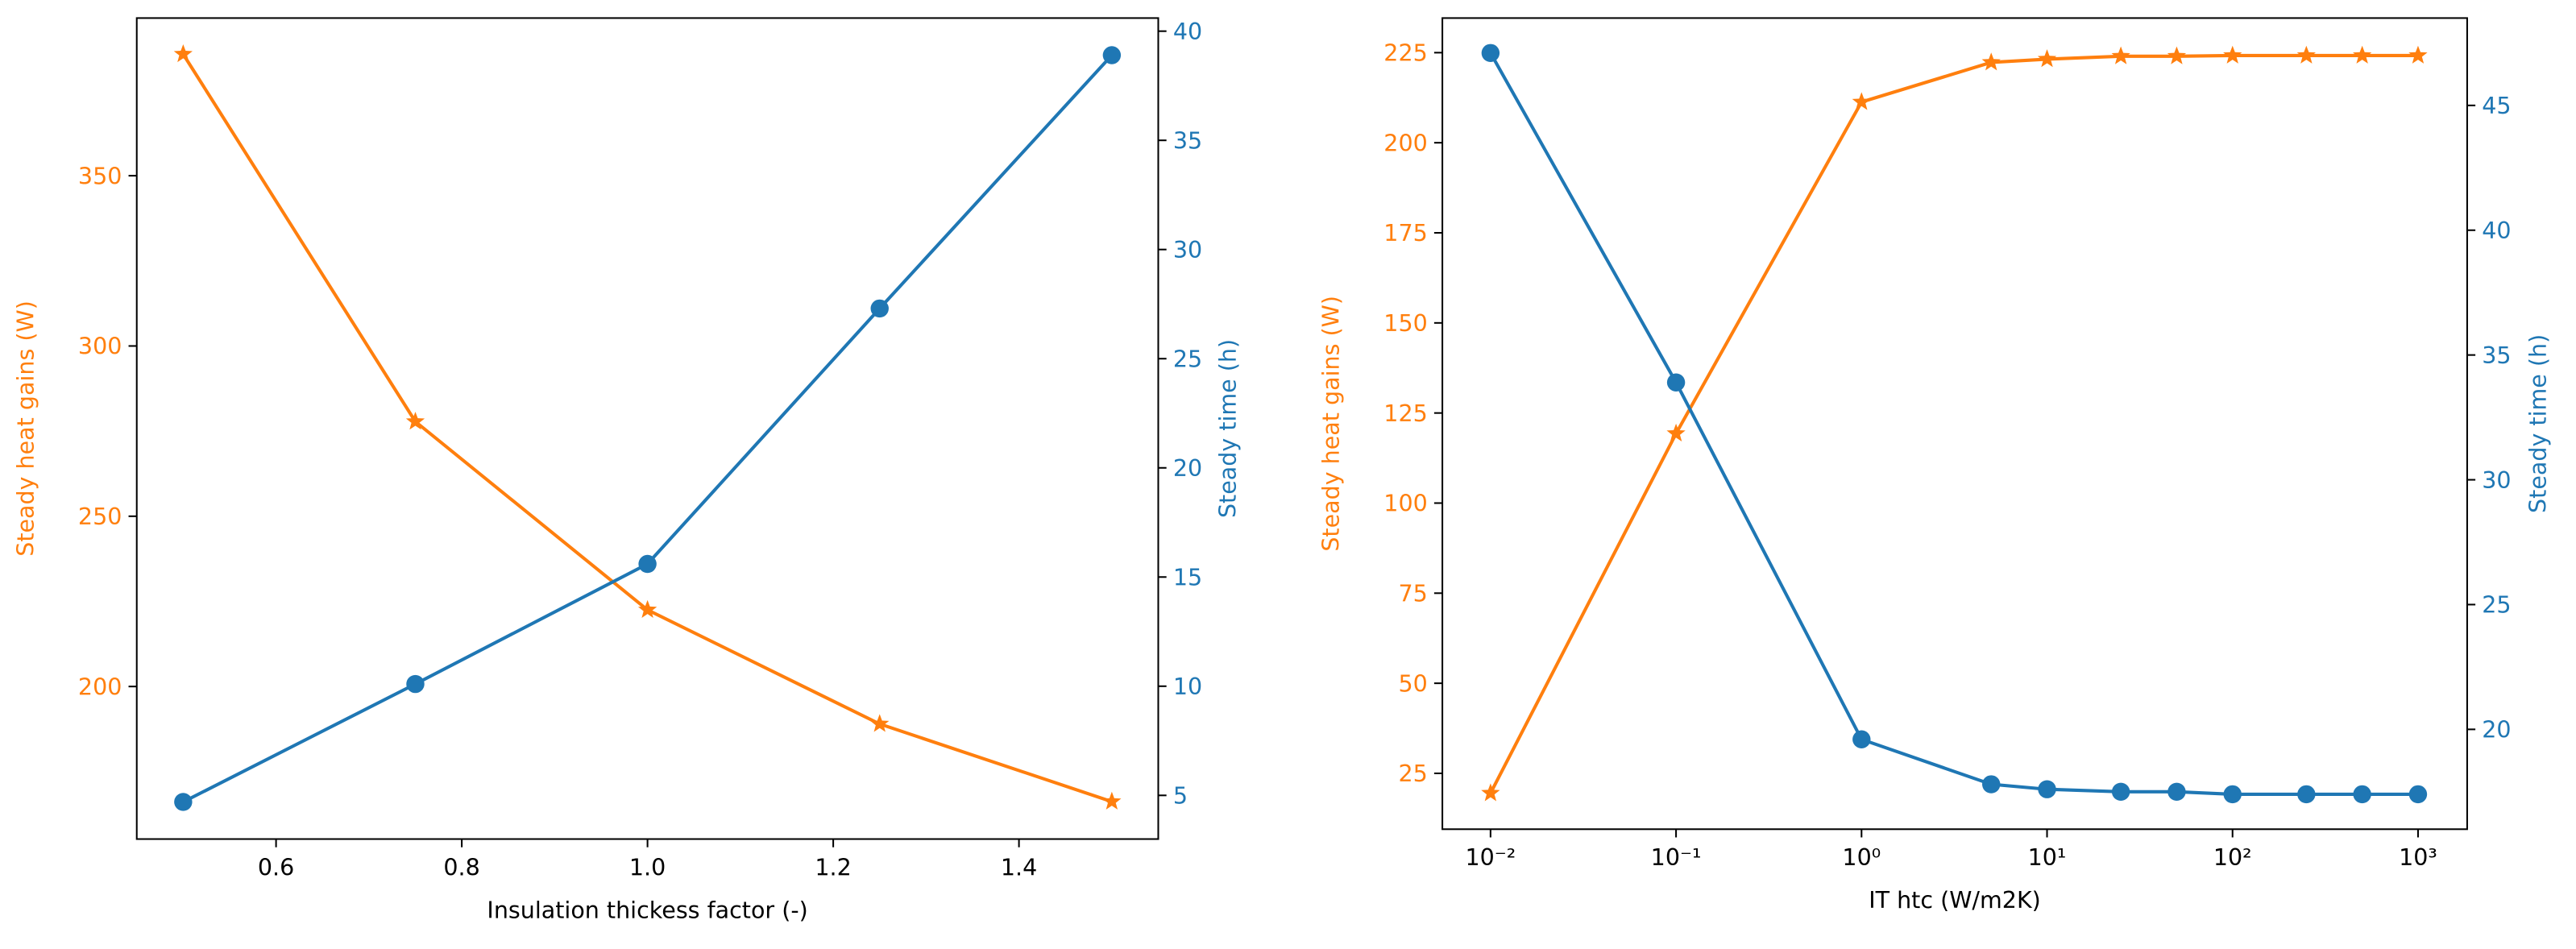  What do you see at coordinates (1019, 867) in the screenshot?
I see `x-tick-label: 1.4` at bounding box center [1019, 867].